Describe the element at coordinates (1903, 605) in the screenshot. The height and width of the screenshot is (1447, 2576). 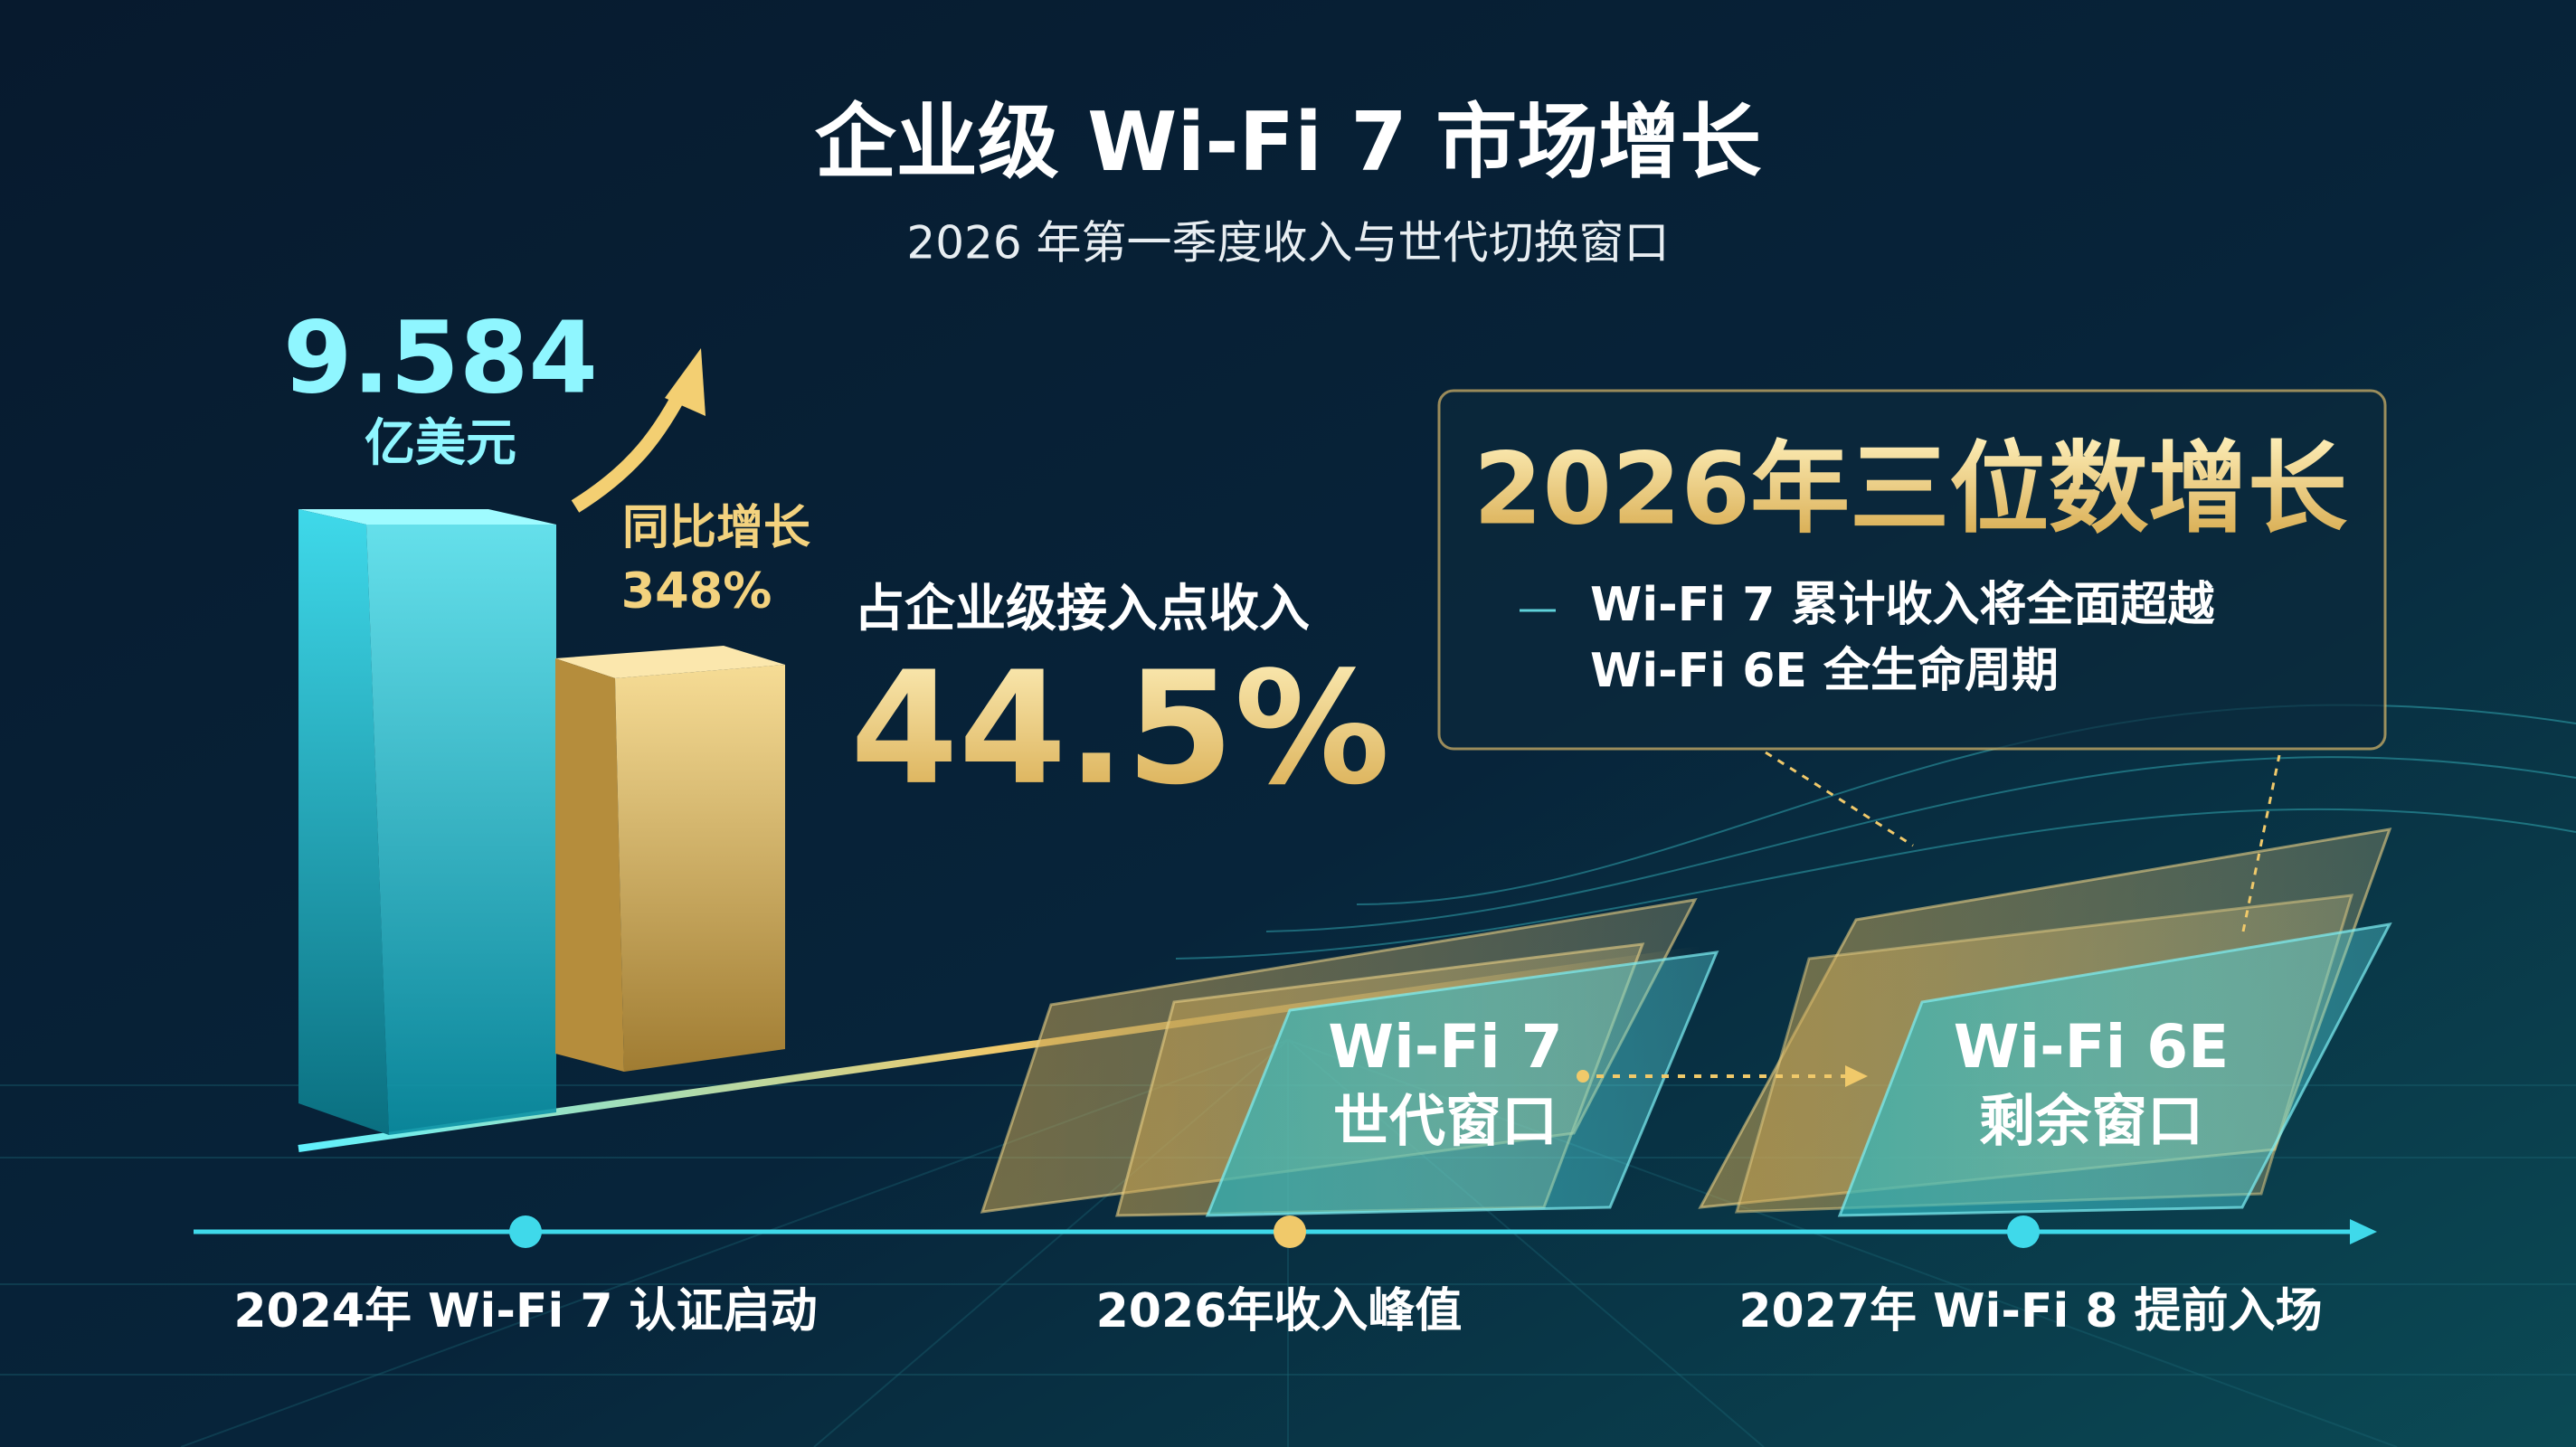
I see `callout-line: Wi-Fi 7 累计收入将全面超越` at that location.